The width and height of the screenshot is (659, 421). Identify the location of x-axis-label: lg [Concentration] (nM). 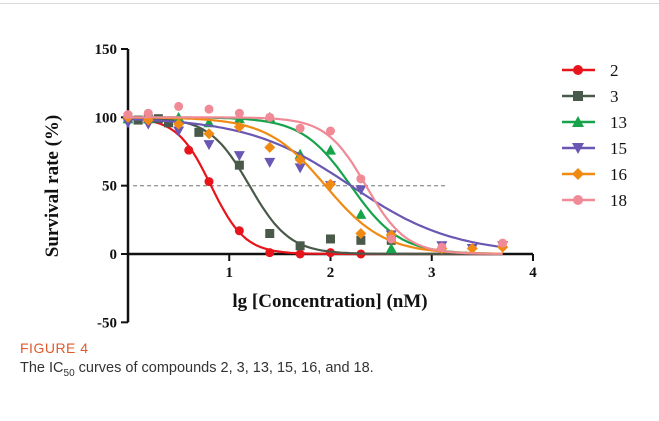
(329, 301).